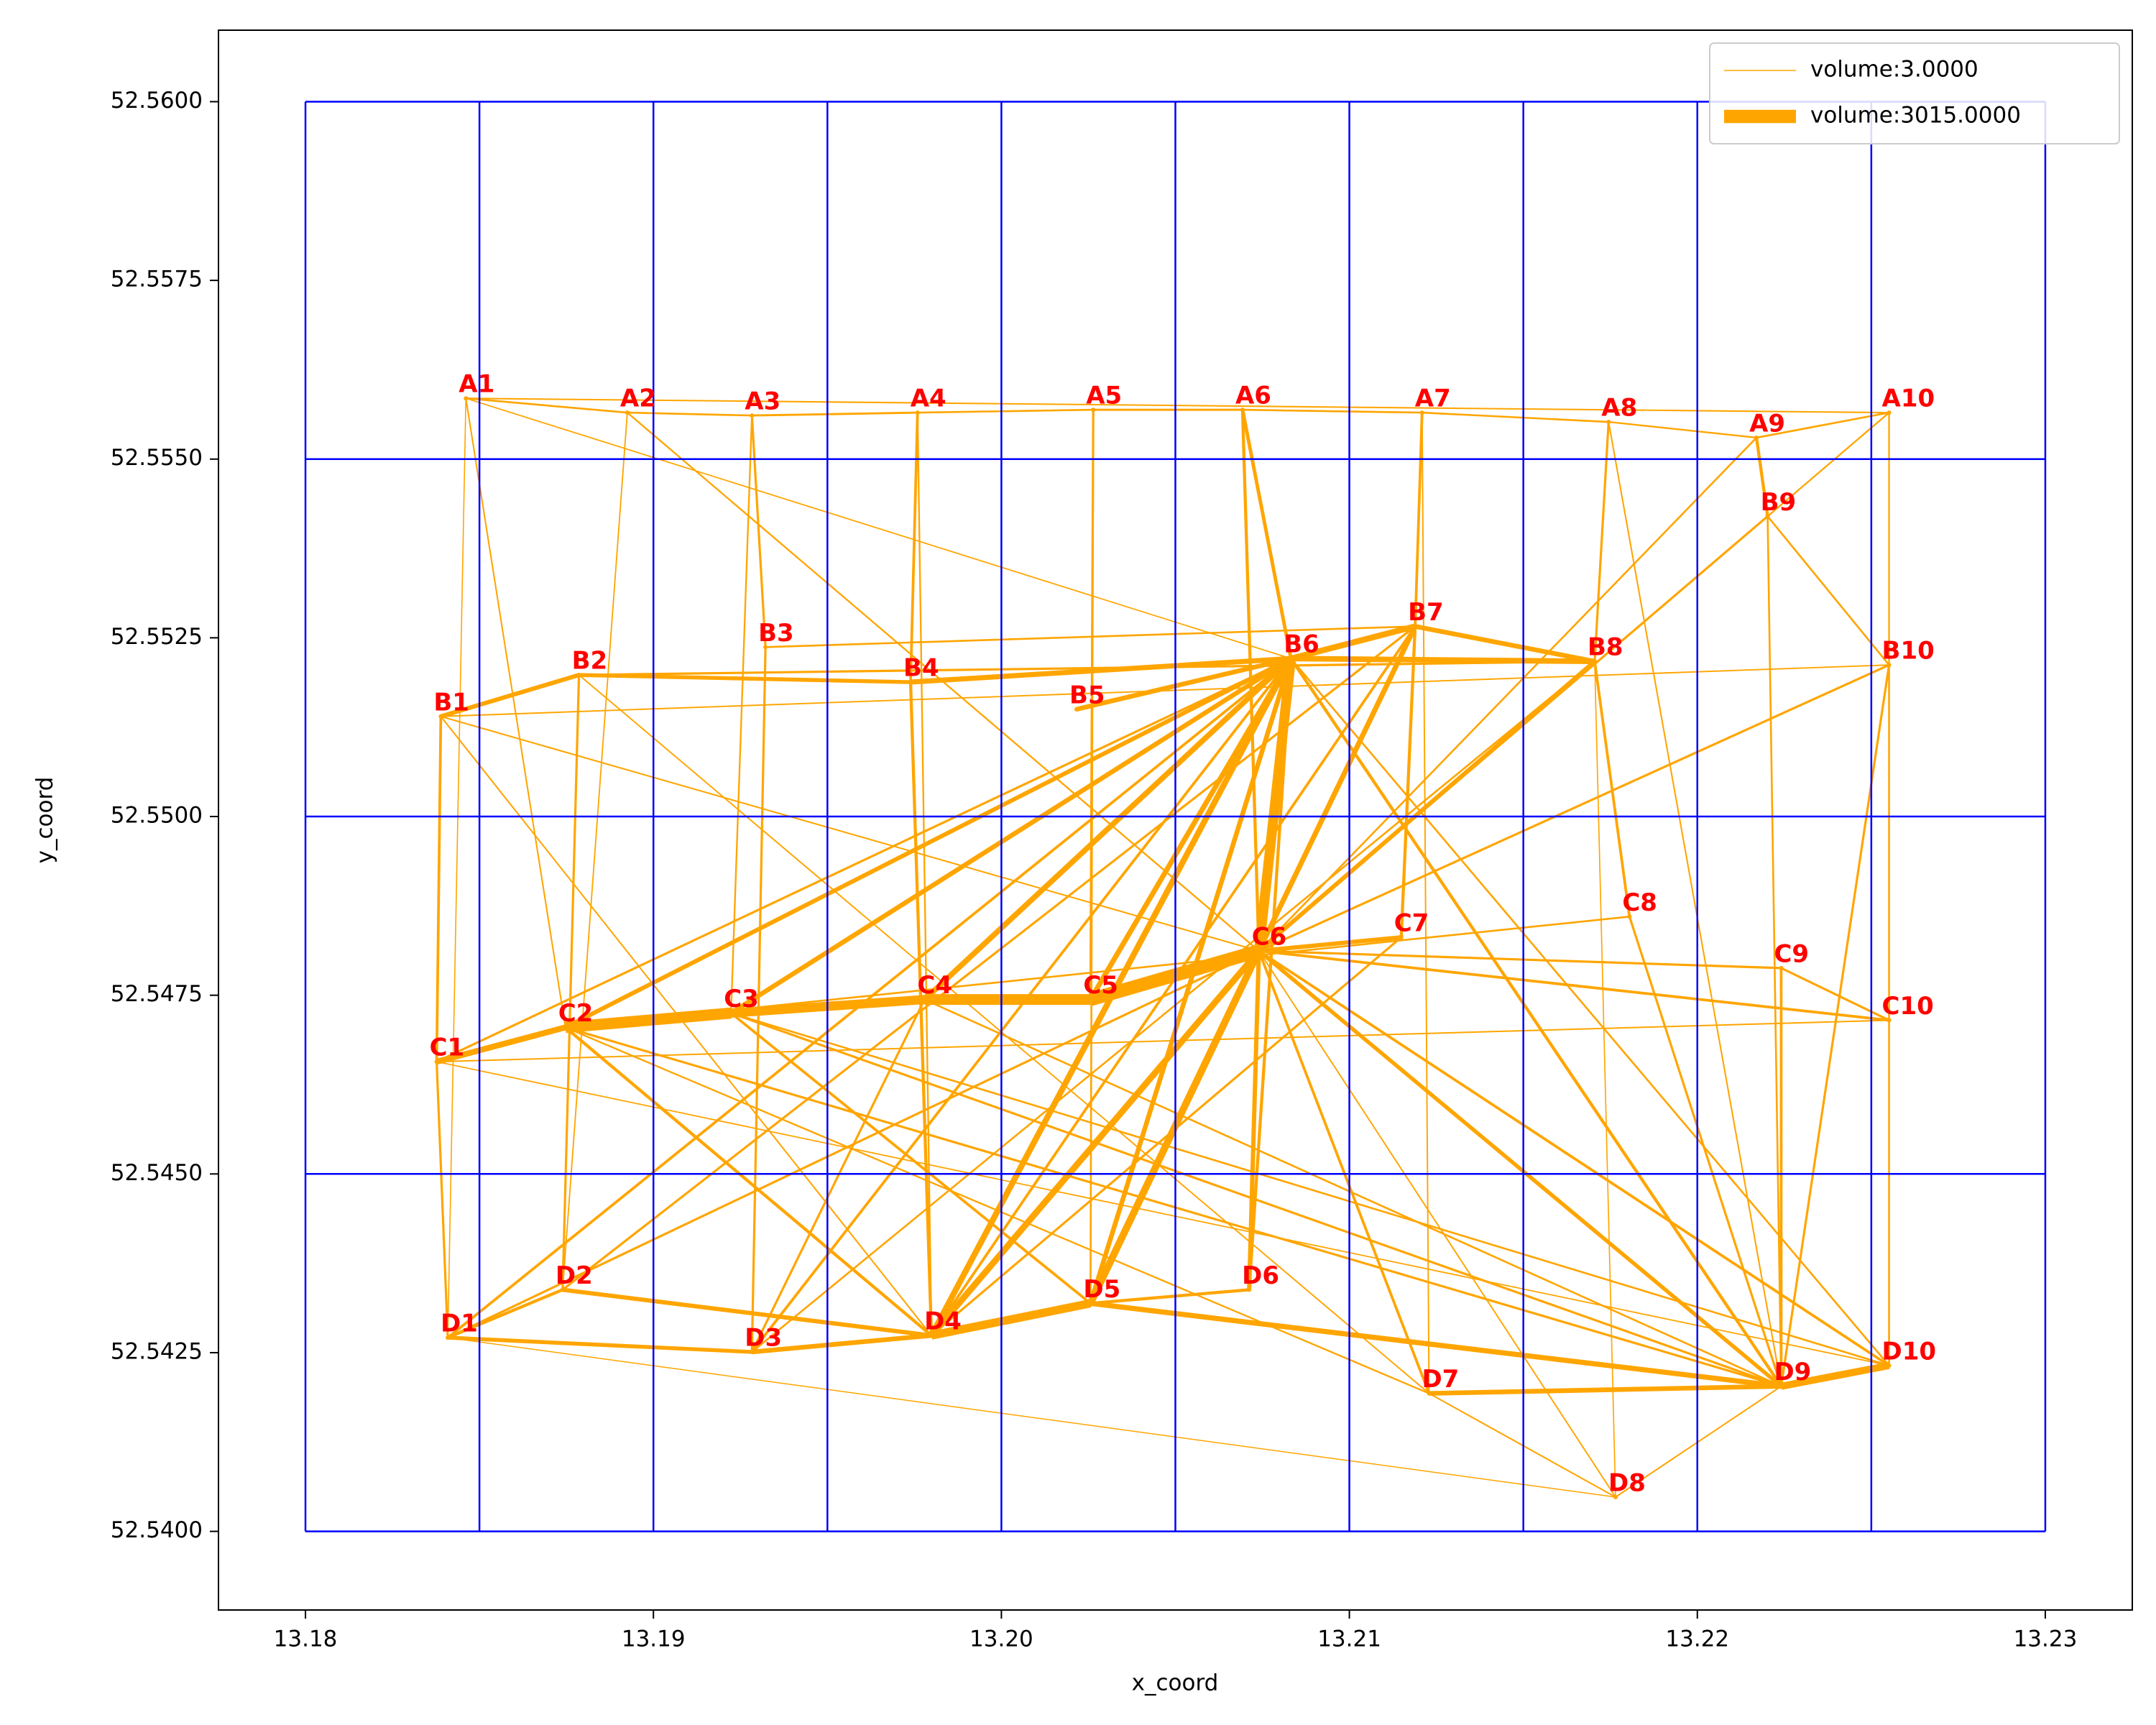  Describe the element at coordinates (576, 1013) in the screenshot. I see `node-label: C2` at that location.